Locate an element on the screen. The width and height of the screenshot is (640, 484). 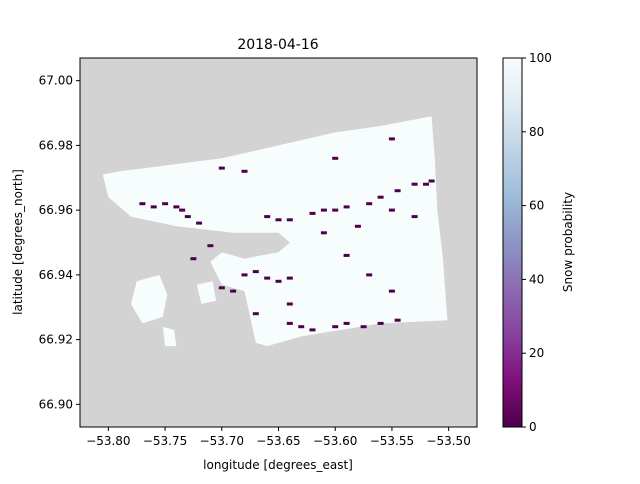
colorbar-tick-label: 0 is located at coordinates (533, 427).